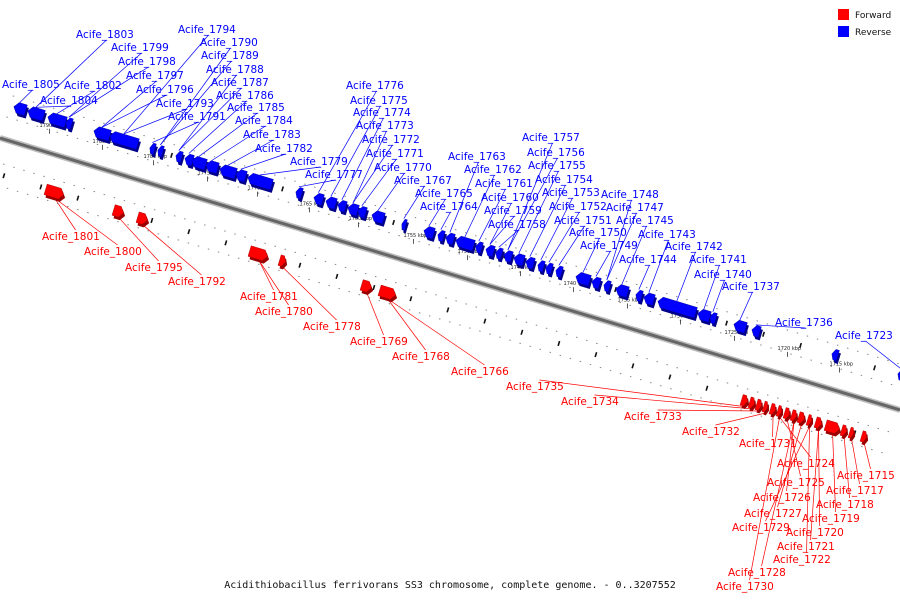  I want to click on gene-label: Acife_1750, so click(598, 233).